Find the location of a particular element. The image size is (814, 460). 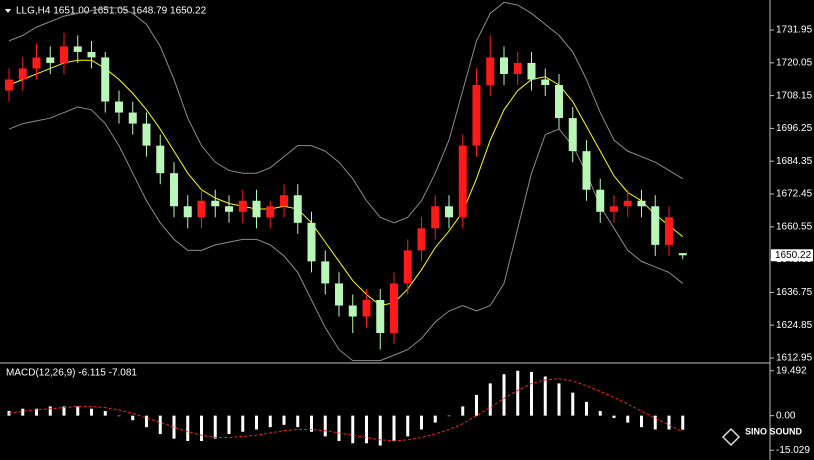

y-tick-label: 1731.95 is located at coordinates (794, 30).